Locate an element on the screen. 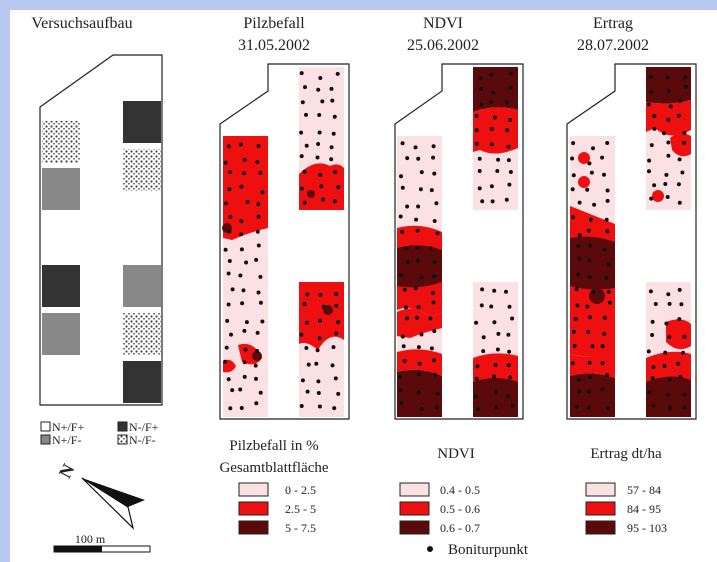 The image size is (717, 562). scale-bar: 100 m is located at coordinates (102, 542).